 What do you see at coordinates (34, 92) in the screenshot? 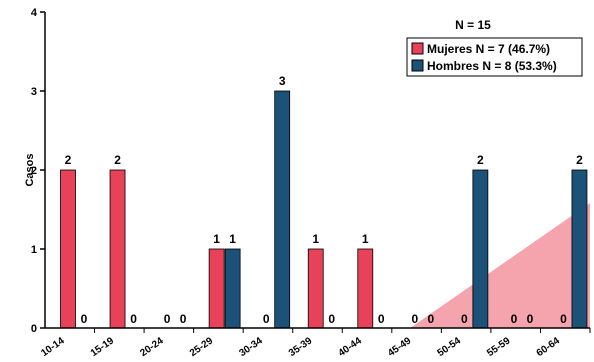
I see `y-tick-label-3: 3` at bounding box center [34, 92].